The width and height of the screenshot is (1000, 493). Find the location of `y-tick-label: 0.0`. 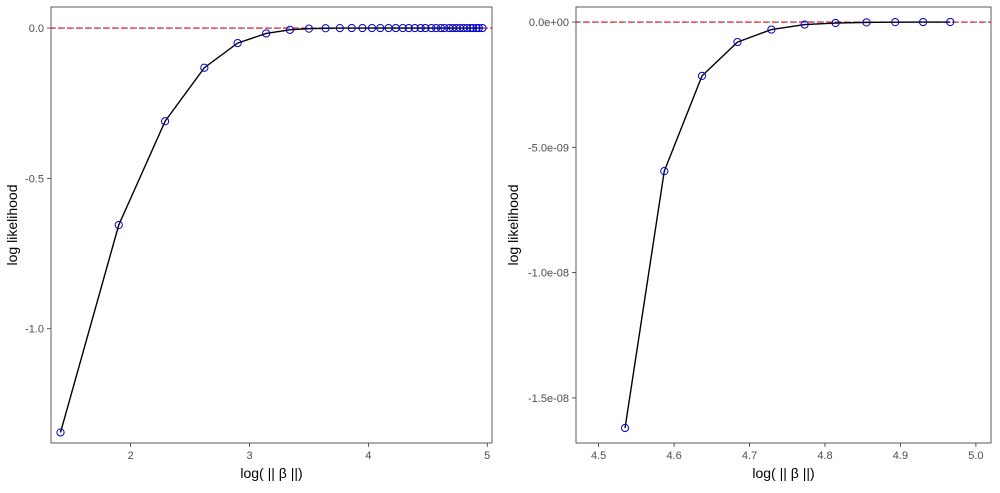

y-tick-label: 0.0 is located at coordinates (36, 29).